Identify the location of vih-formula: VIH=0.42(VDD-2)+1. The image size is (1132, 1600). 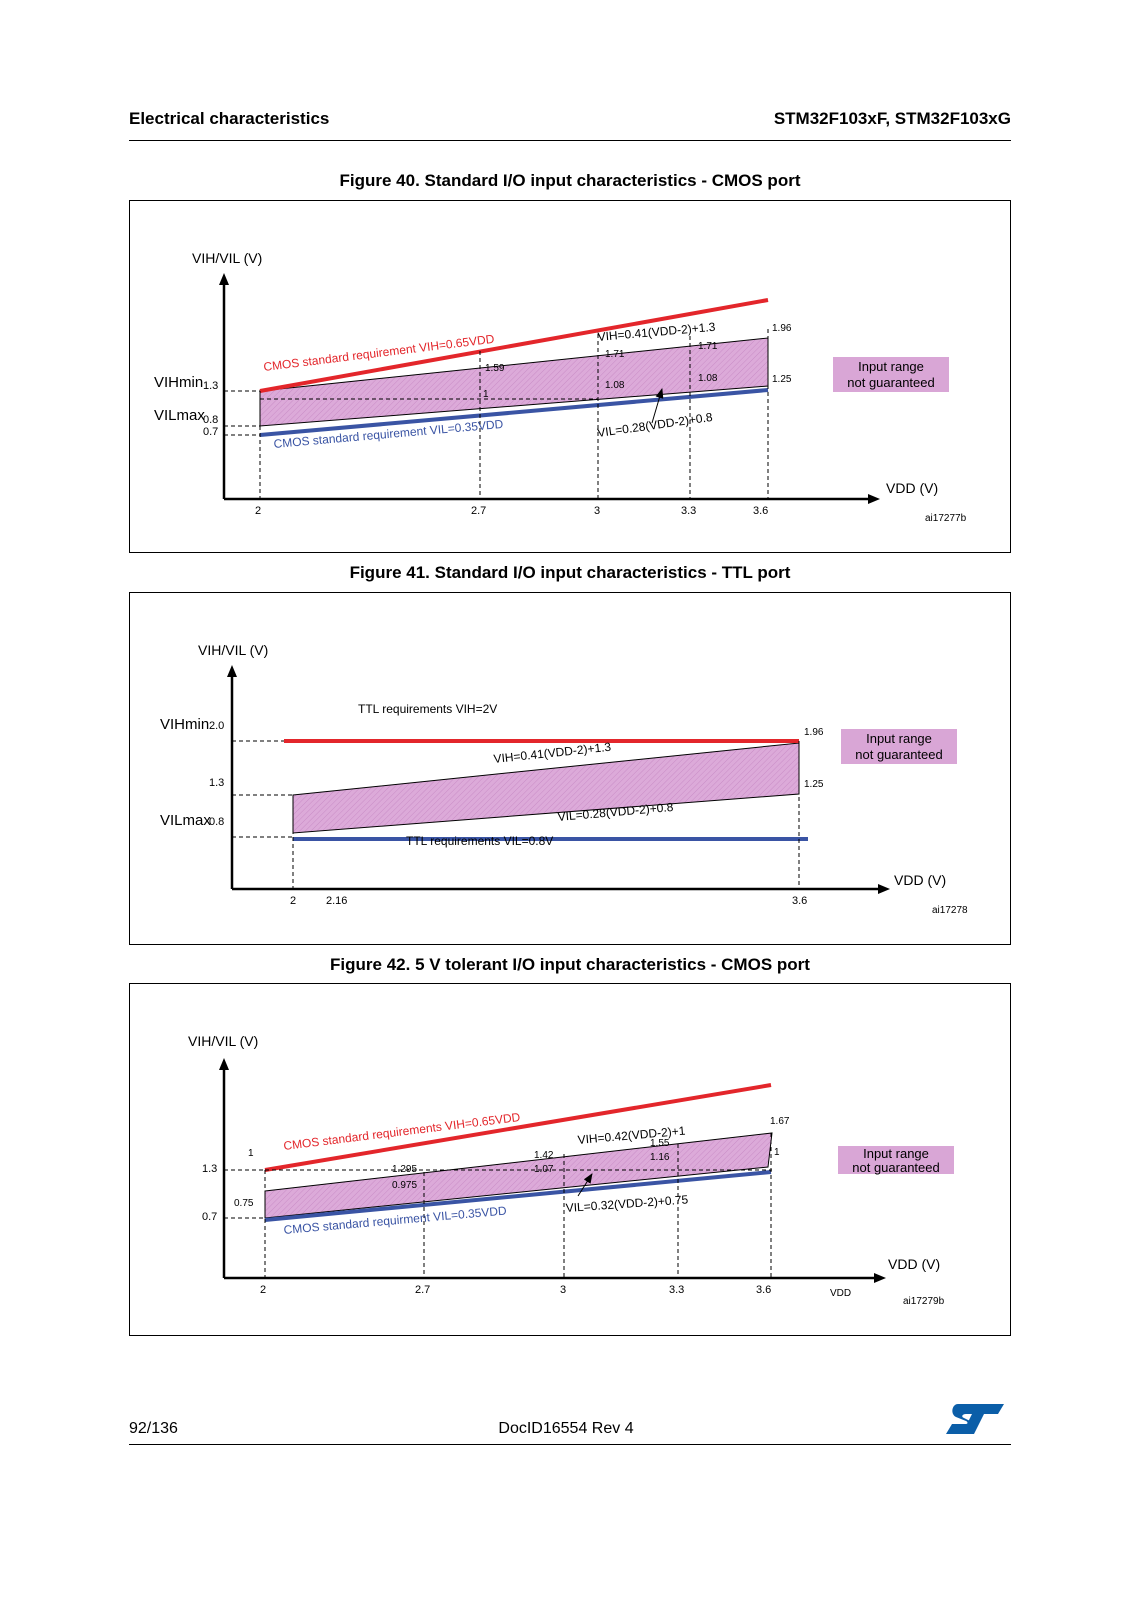
(631, 1135).